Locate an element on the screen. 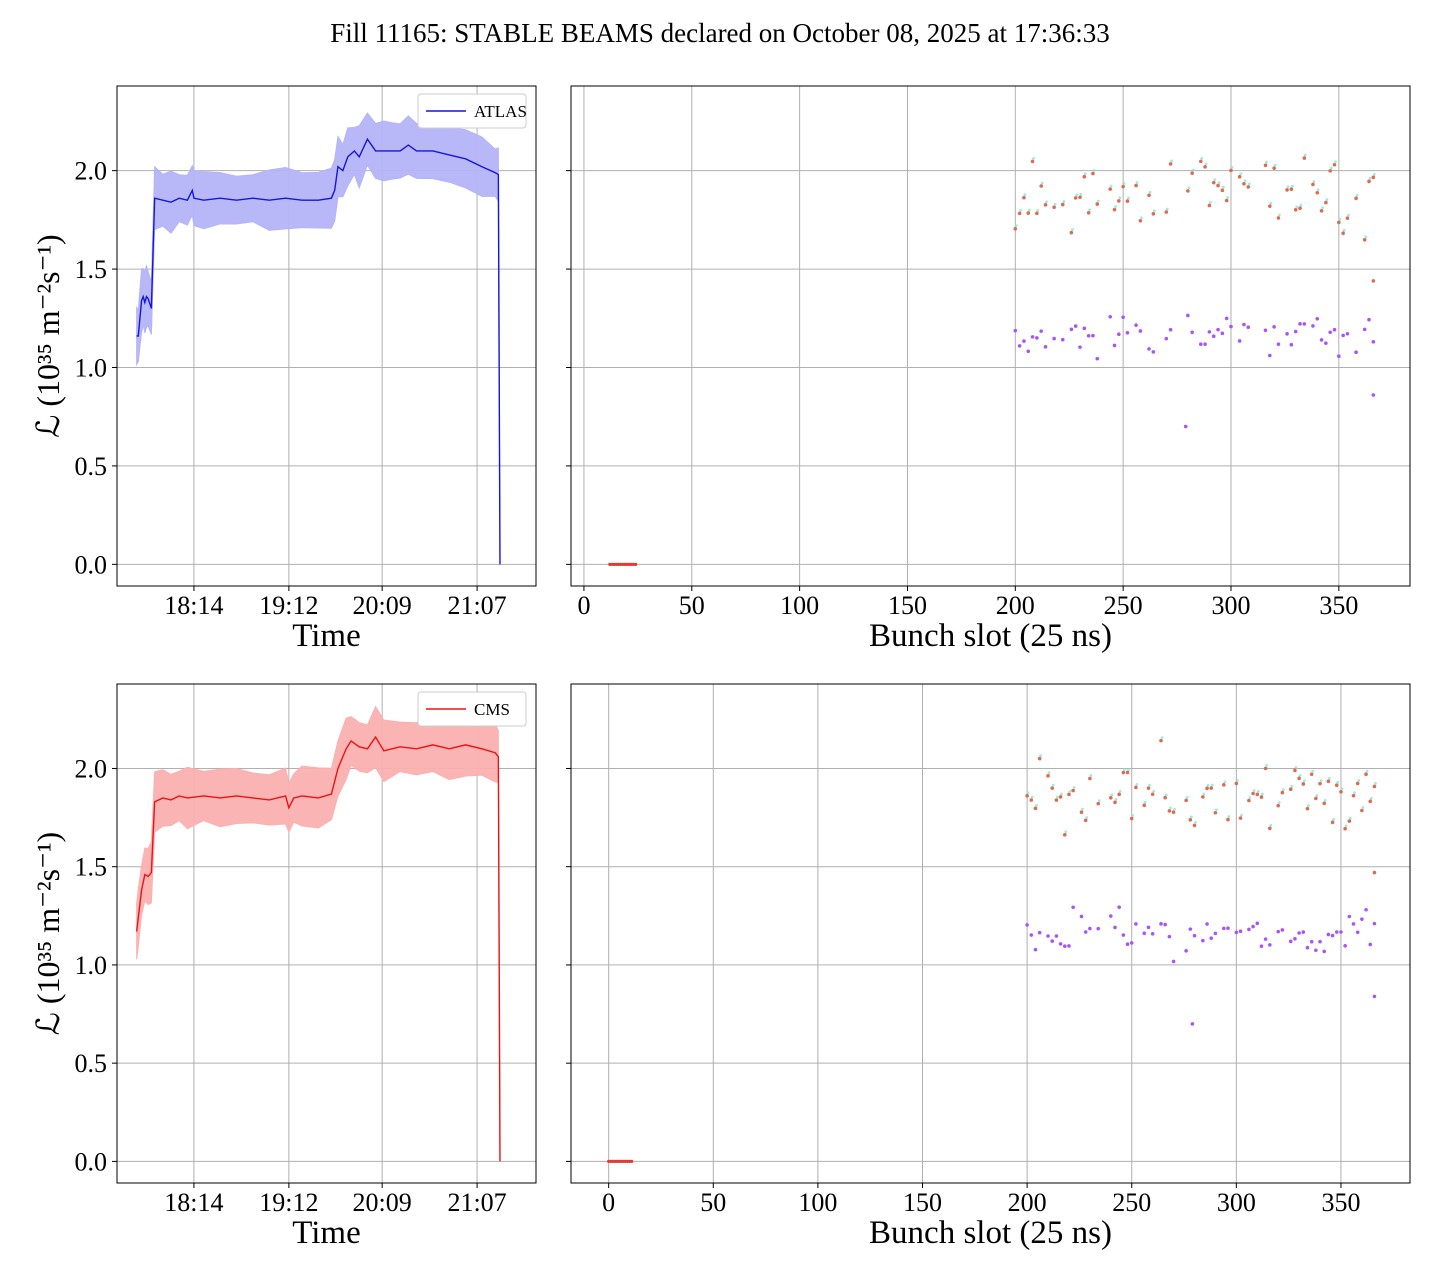 This screenshot has height=1280, width=1440. atlas_time-legend-label: ATLAS is located at coordinates (500, 111).